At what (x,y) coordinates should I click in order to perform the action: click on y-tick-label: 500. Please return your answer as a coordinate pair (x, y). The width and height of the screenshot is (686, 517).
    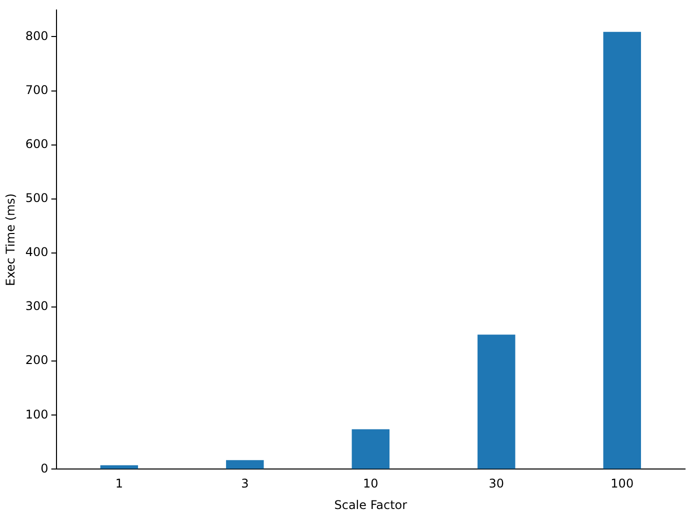
    Looking at the image, I should click on (36, 198).